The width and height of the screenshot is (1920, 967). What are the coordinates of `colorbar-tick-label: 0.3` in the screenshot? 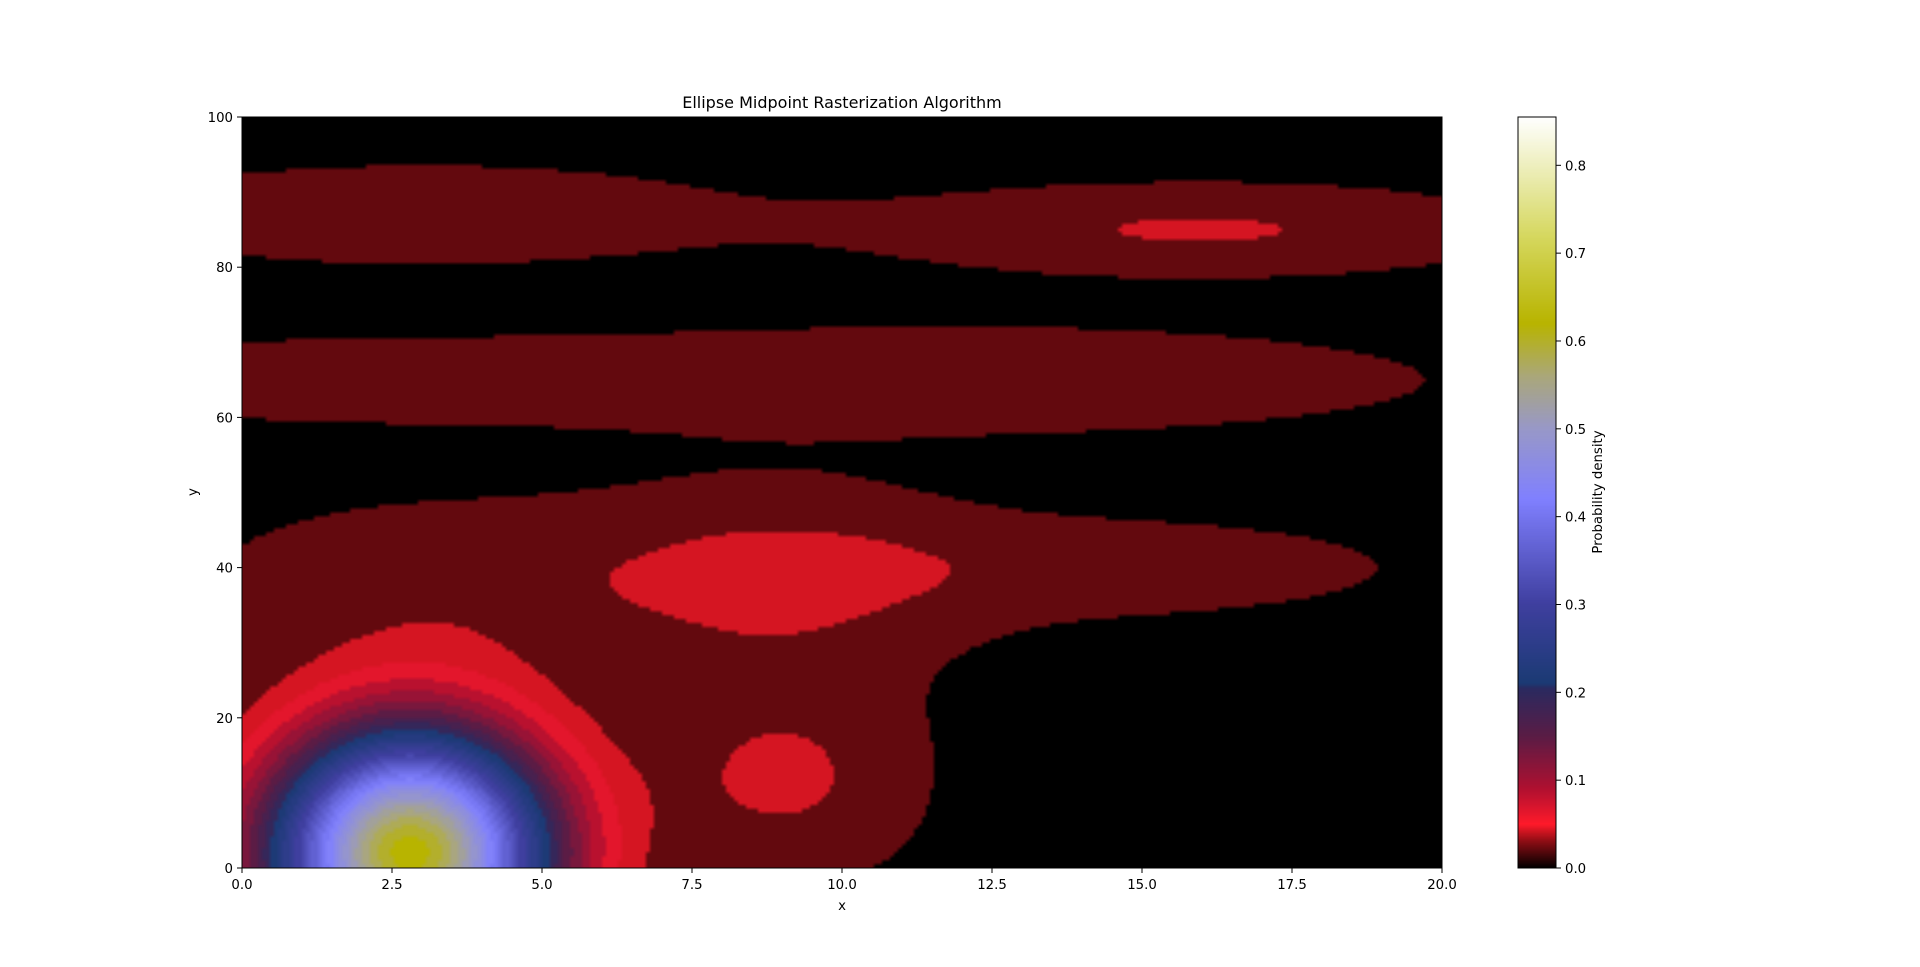 It's located at (1575, 605).